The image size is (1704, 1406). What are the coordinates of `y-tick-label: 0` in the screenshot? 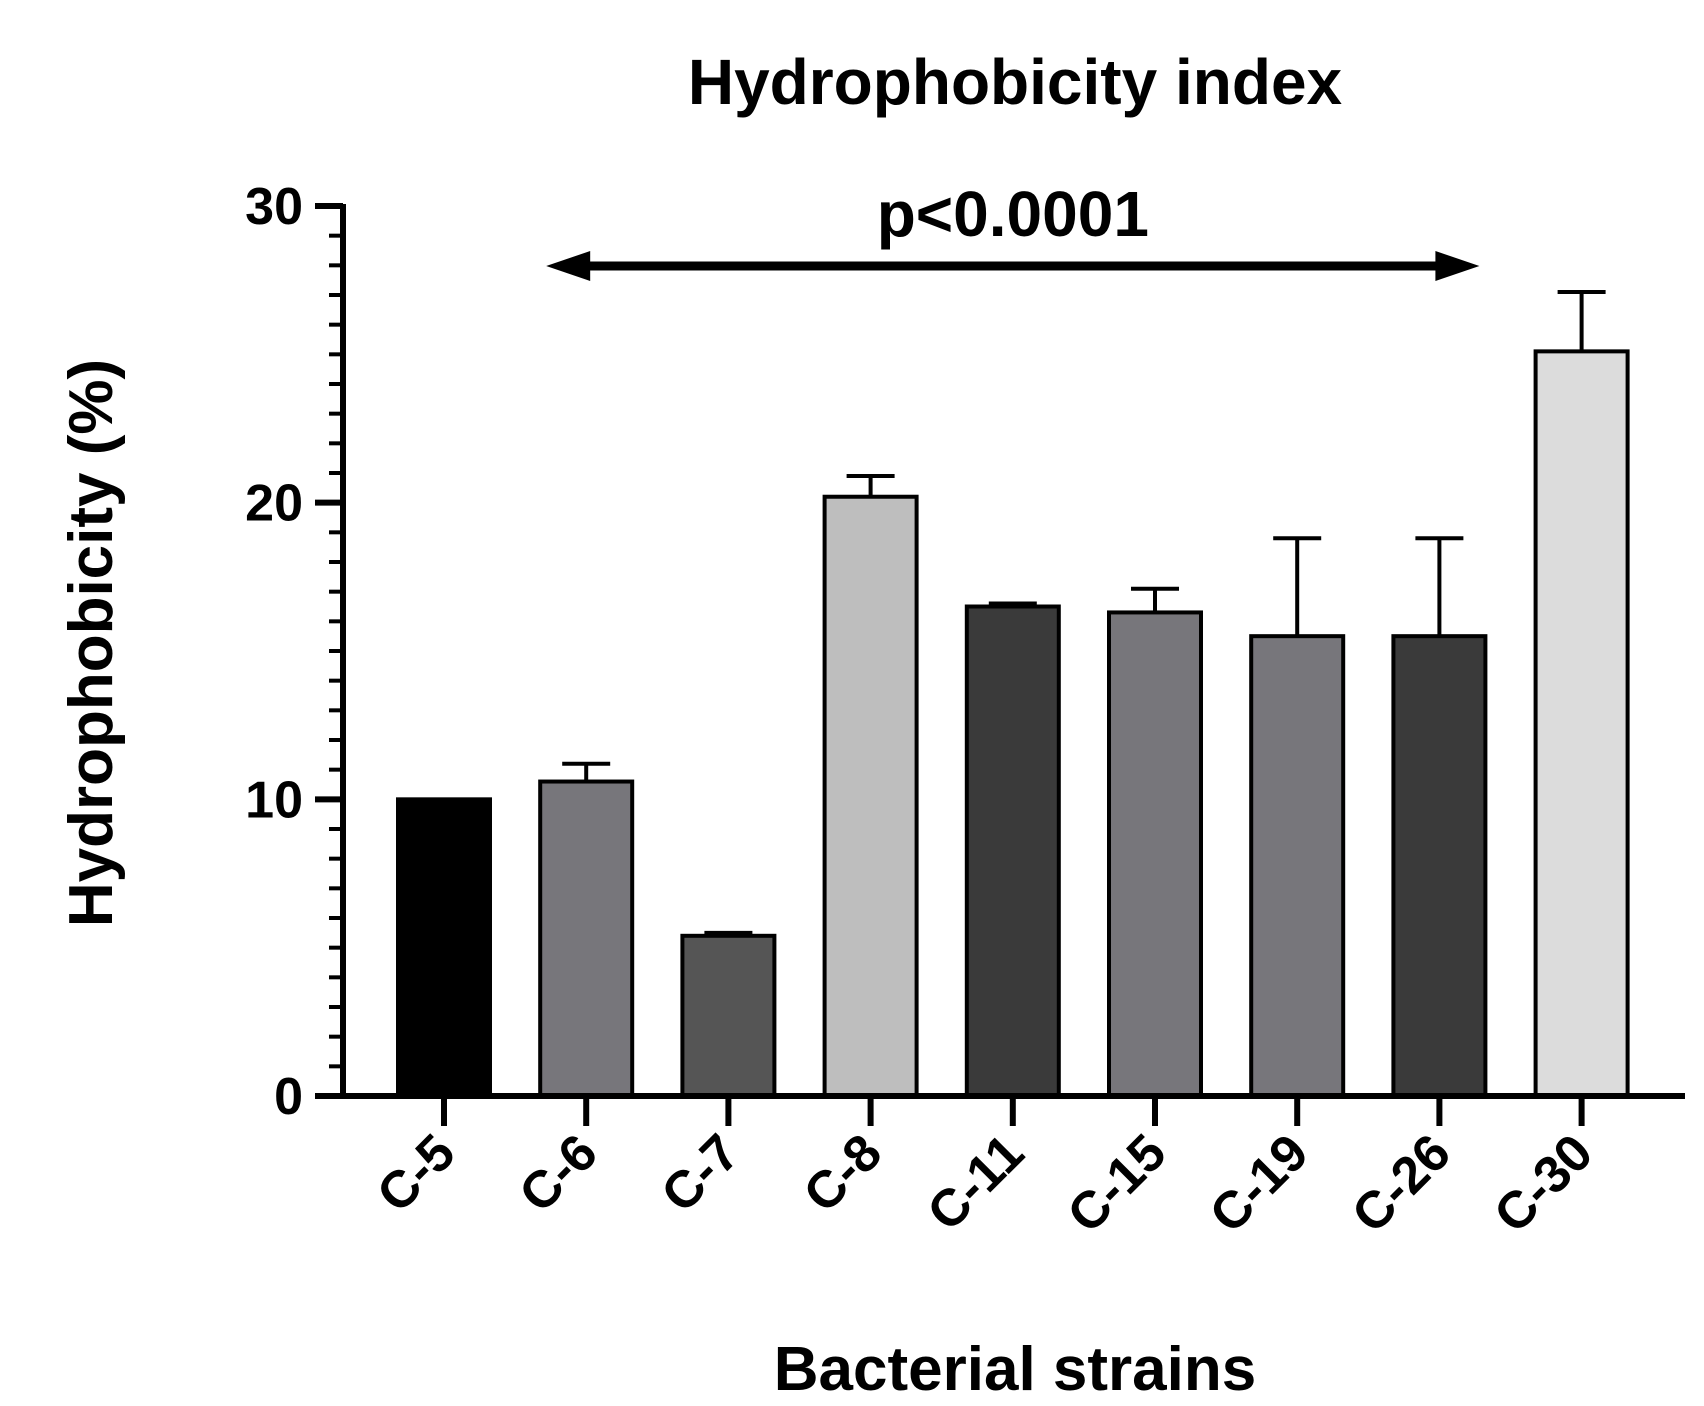 It's located at (288, 1097).